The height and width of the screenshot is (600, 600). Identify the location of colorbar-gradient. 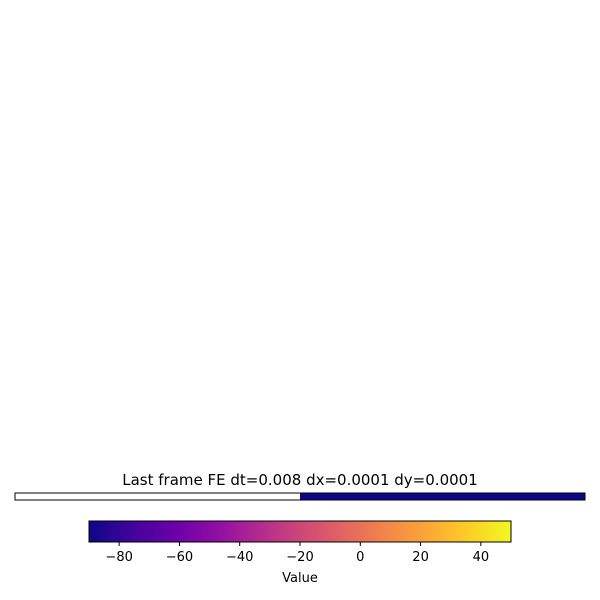
(300, 531).